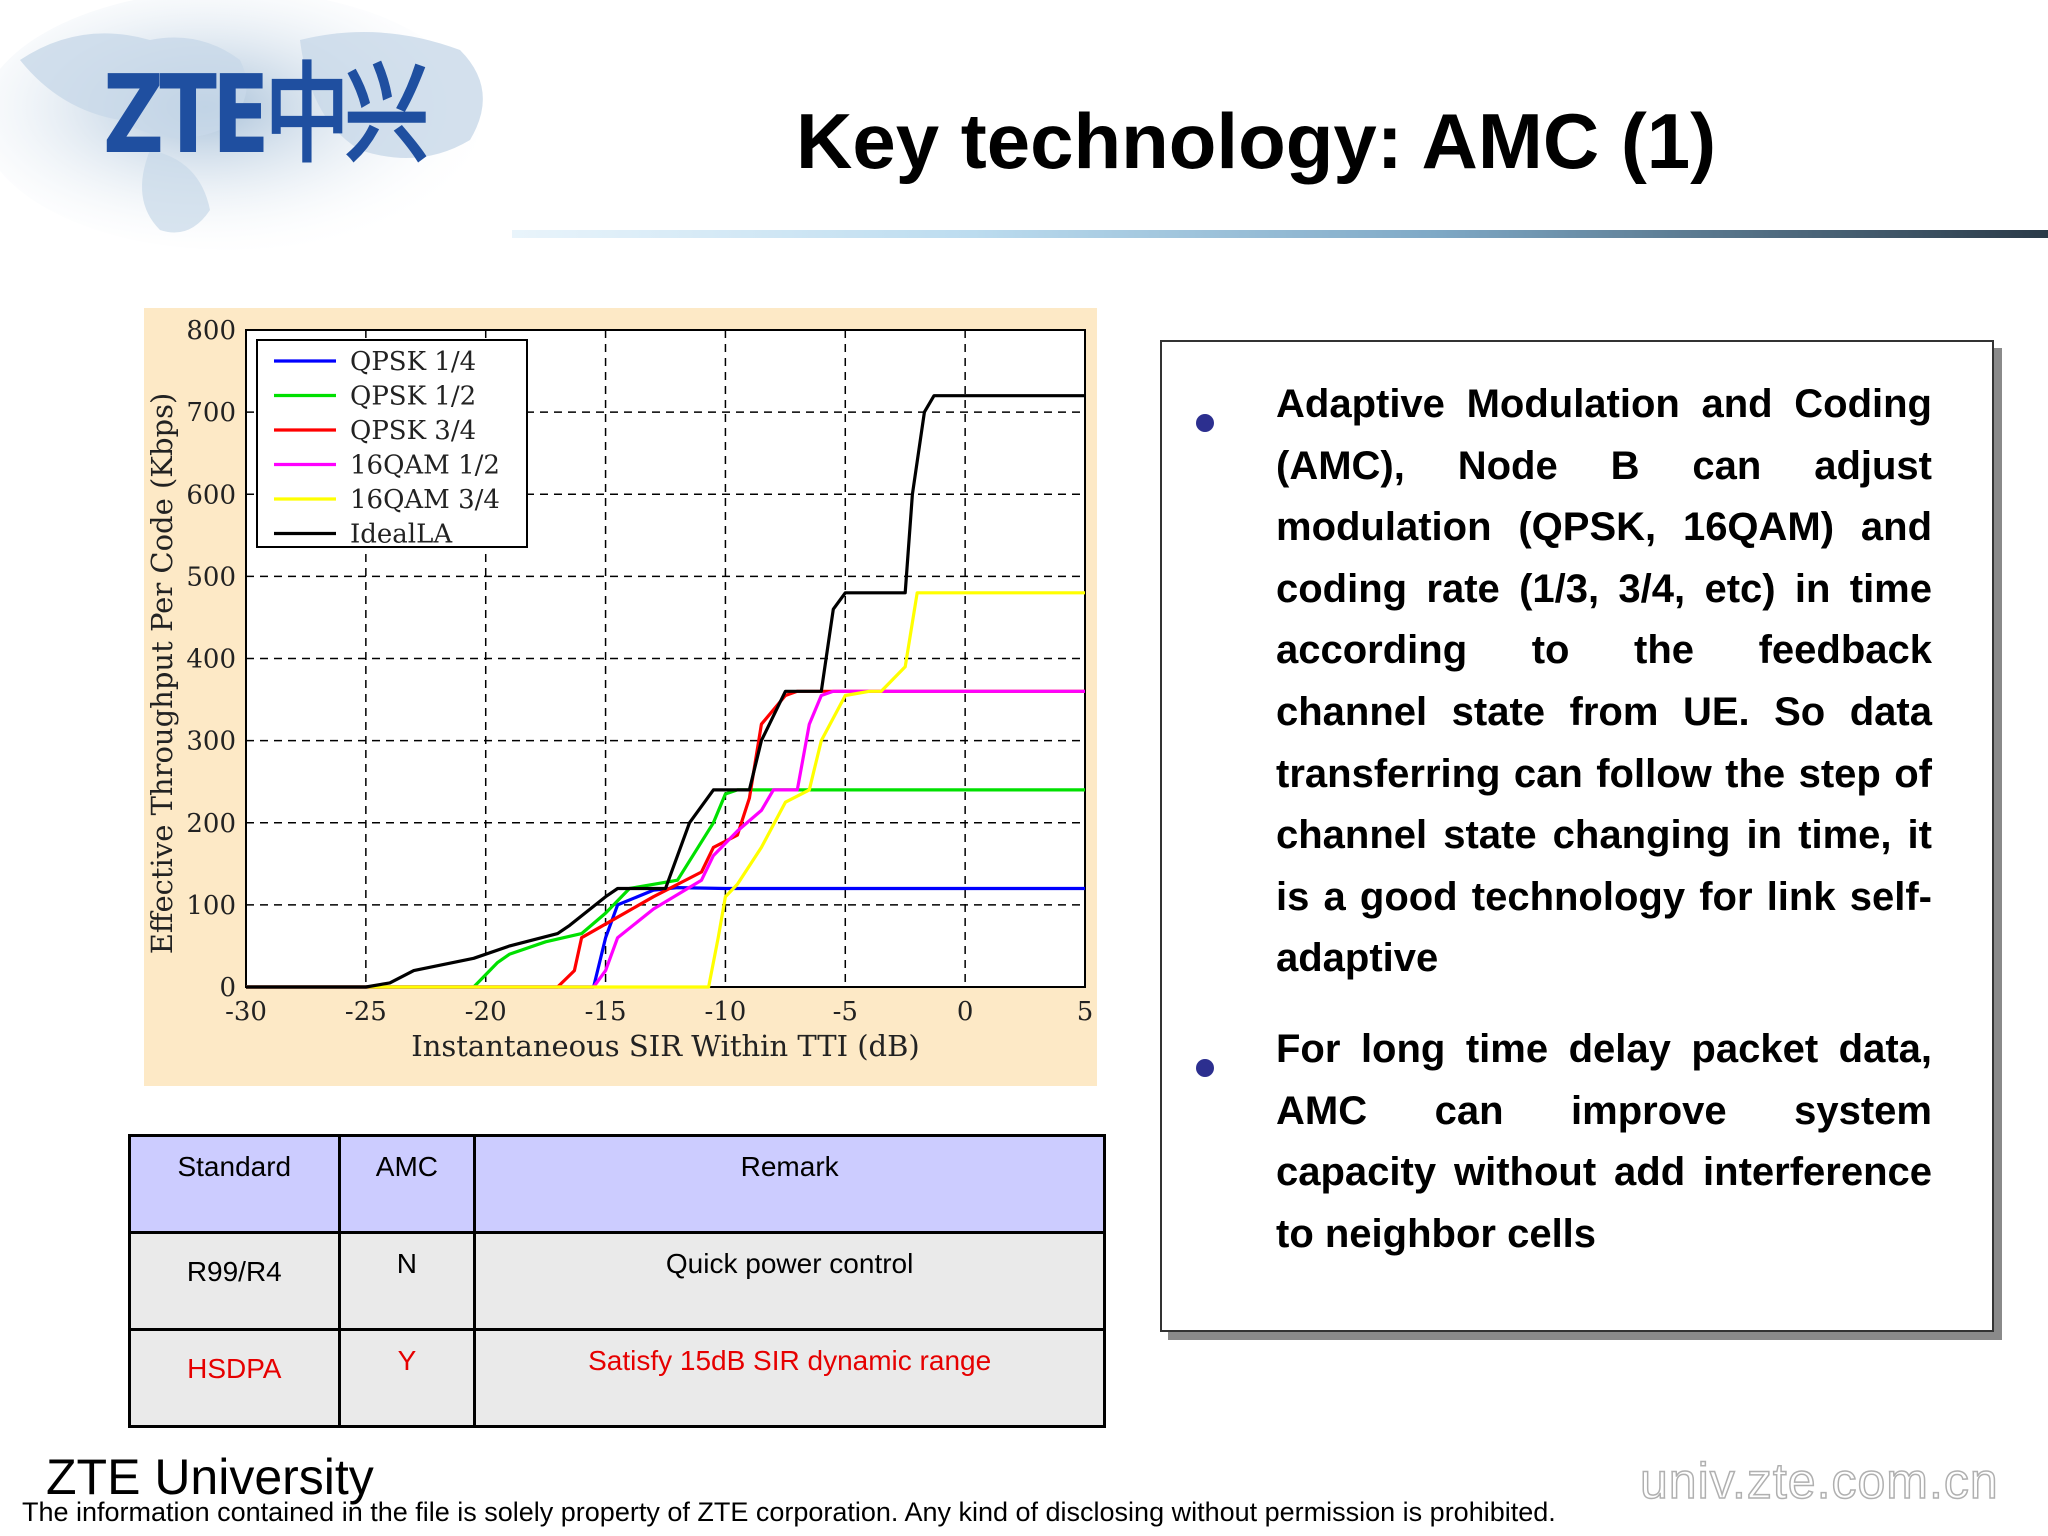 The image size is (2048, 1536). Describe the element at coordinates (211, 742) in the screenshot. I see `y-tick-label: 300` at that location.